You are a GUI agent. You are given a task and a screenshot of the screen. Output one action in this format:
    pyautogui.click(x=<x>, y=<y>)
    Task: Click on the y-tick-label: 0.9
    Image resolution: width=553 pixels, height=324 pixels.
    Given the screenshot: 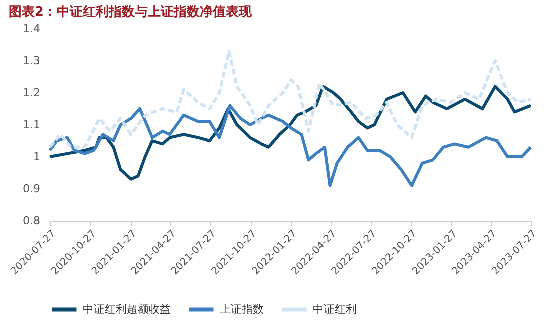 What is the action you would take?
    pyautogui.click(x=31, y=189)
    